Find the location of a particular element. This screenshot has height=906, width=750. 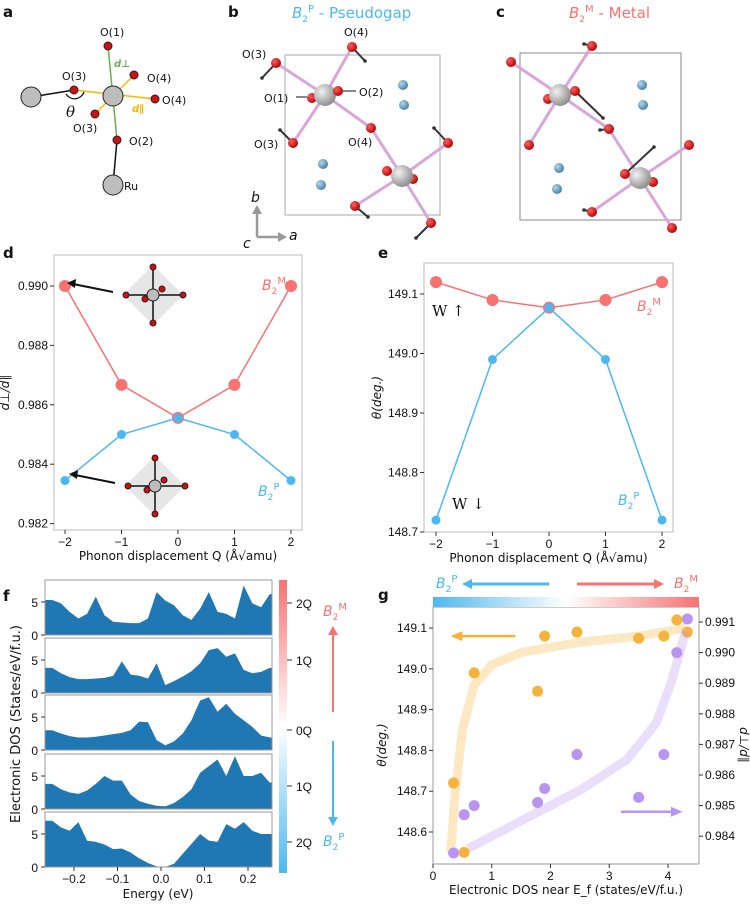

y-tick-label: 0.988 is located at coordinates (33, 345).